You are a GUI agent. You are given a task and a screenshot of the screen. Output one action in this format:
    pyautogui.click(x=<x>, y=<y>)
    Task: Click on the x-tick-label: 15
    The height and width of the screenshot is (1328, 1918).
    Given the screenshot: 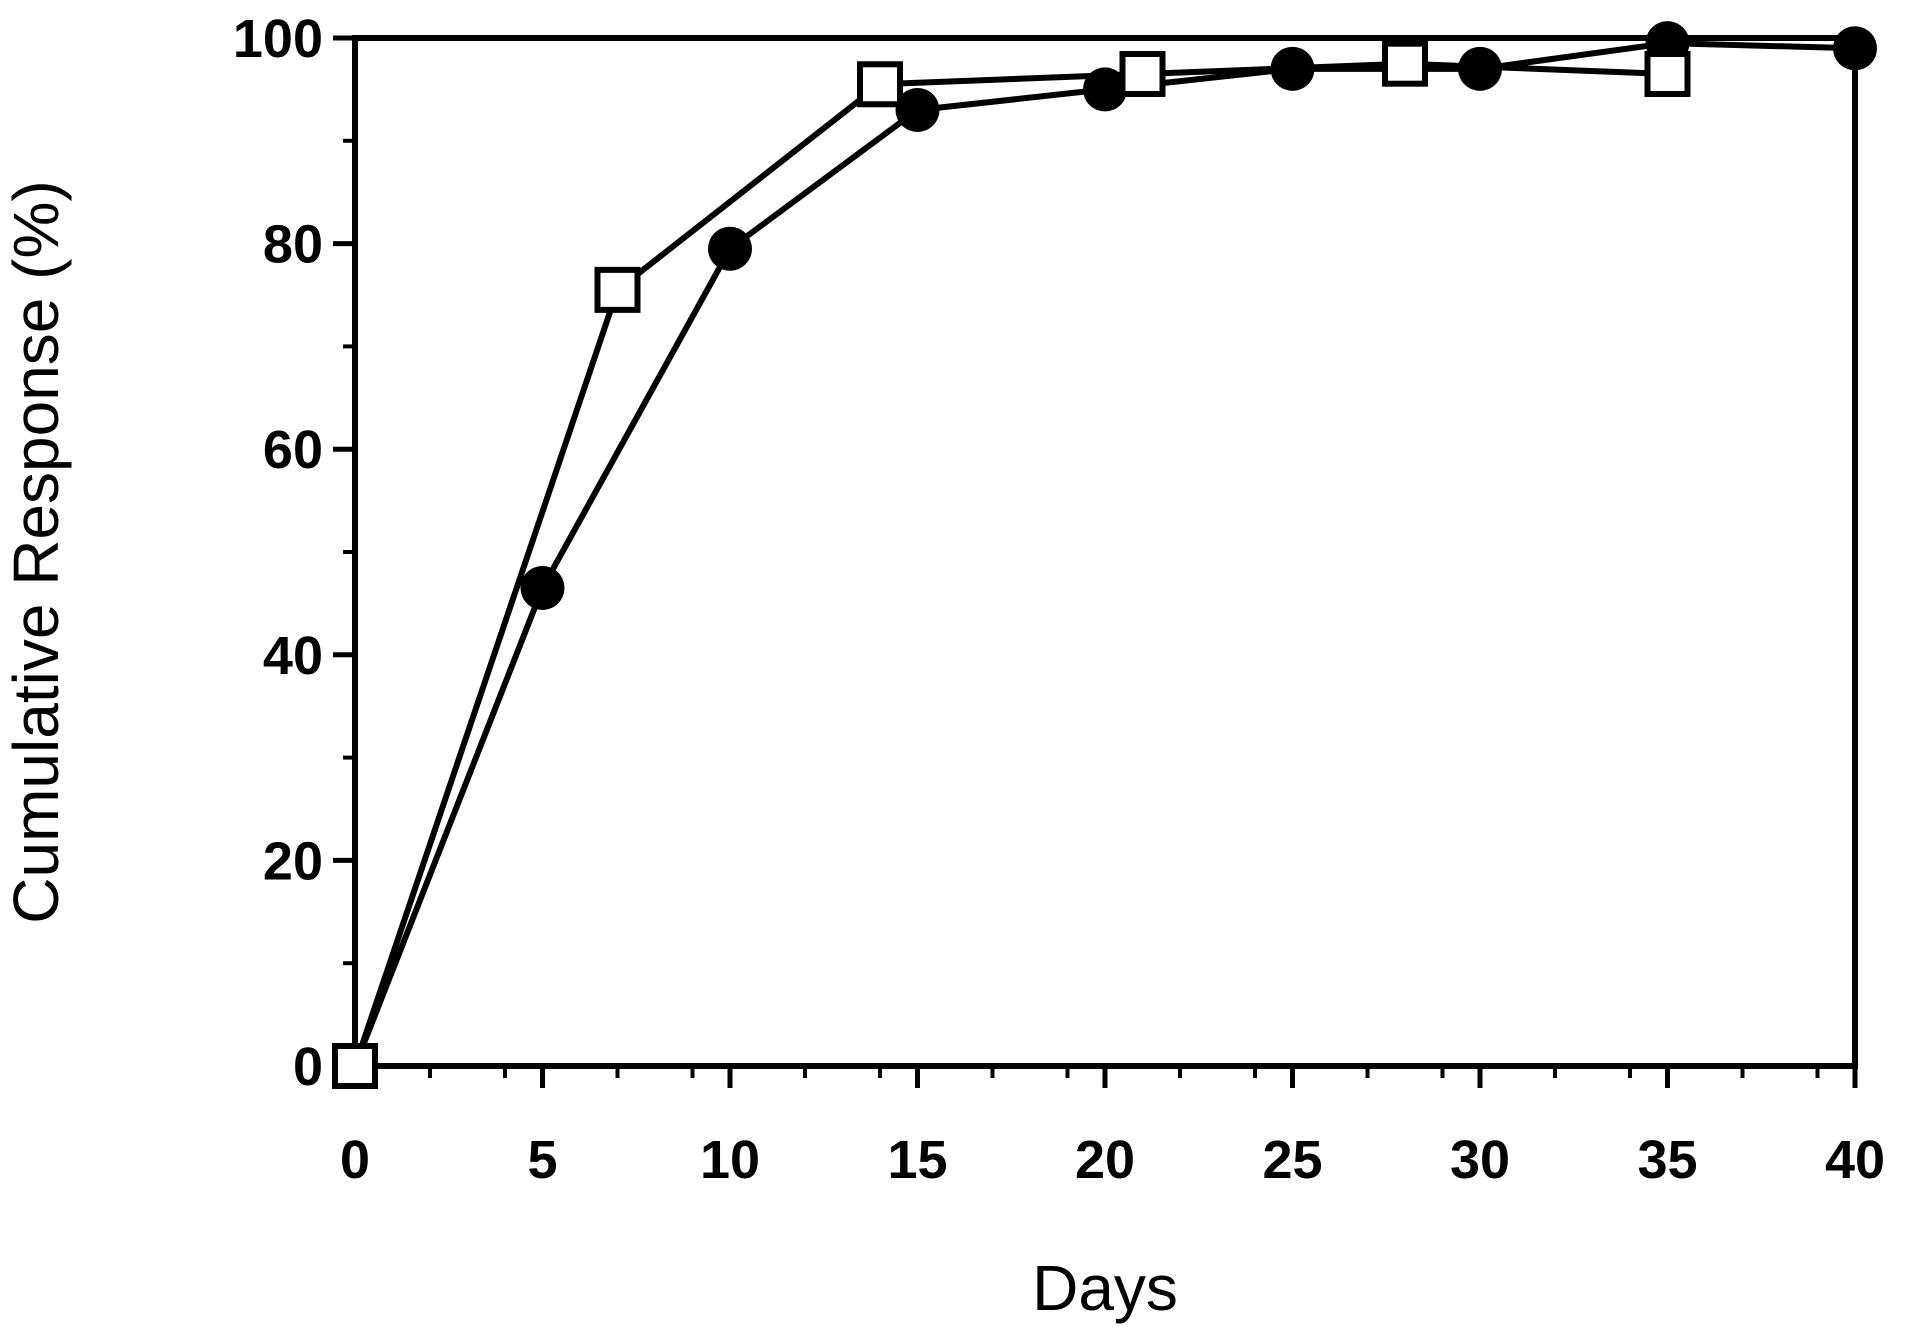 What is the action you would take?
    pyautogui.click(x=917, y=1160)
    